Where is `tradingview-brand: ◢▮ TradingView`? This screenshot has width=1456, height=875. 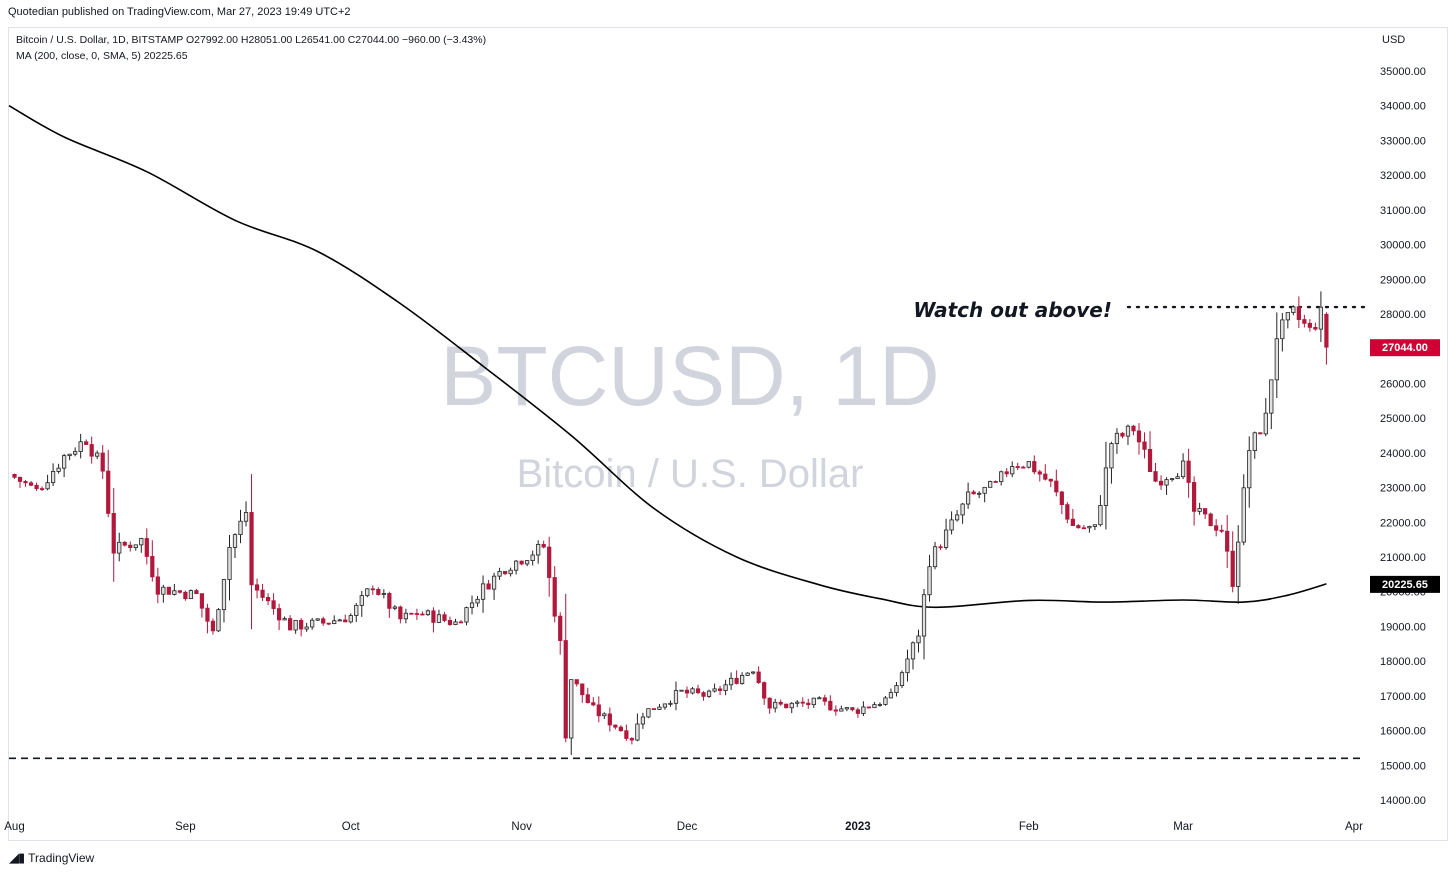
tradingview-brand: ◢▮ TradingView is located at coordinates (51, 858).